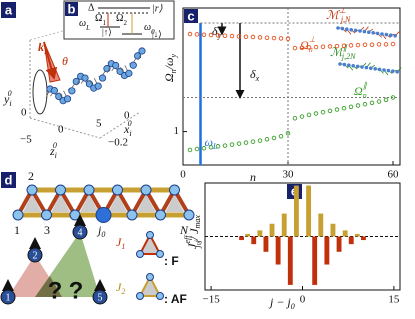 The width and height of the screenshot is (415, 319). What do you see at coordinates (65, 61) in the screenshot?
I see `theta-label: θ` at bounding box center [65, 61].